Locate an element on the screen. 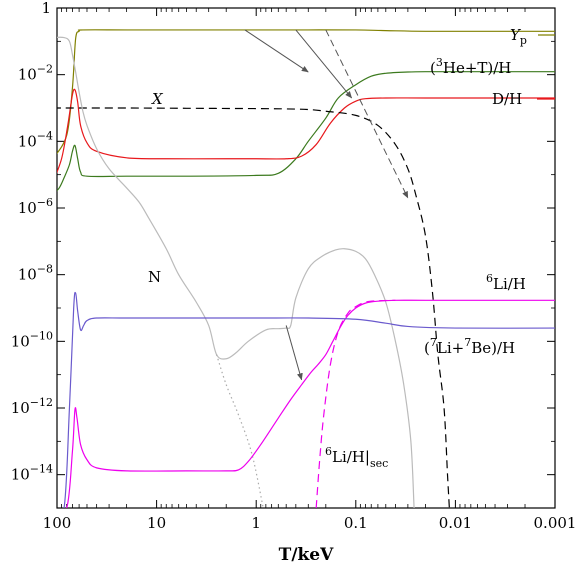 The height and width of the screenshot is (570, 581). y-tick-label: 10⁻¹⁰ is located at coordinates (32, 339).